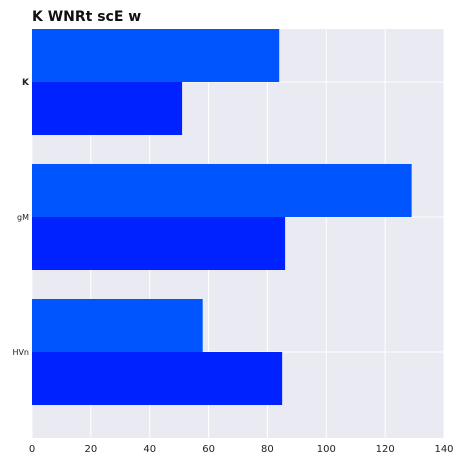 This screenshot has height=464, width=464. Describe the element at coordinates (241, 449) in the screenshot. I see `x-tick-labels: 0 20 40 60 80 100 120 140` at that location.